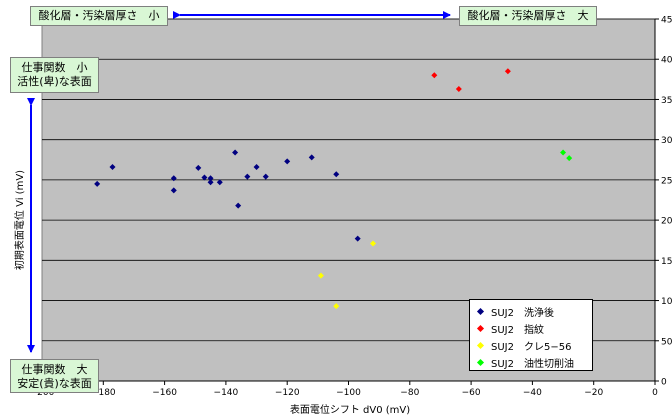 This screenshot has width=672, height=420. What do you see at coordinates (666, 262) in the screenshot?
I see `y-tick-label: 150` at bounding box center [666, 262].